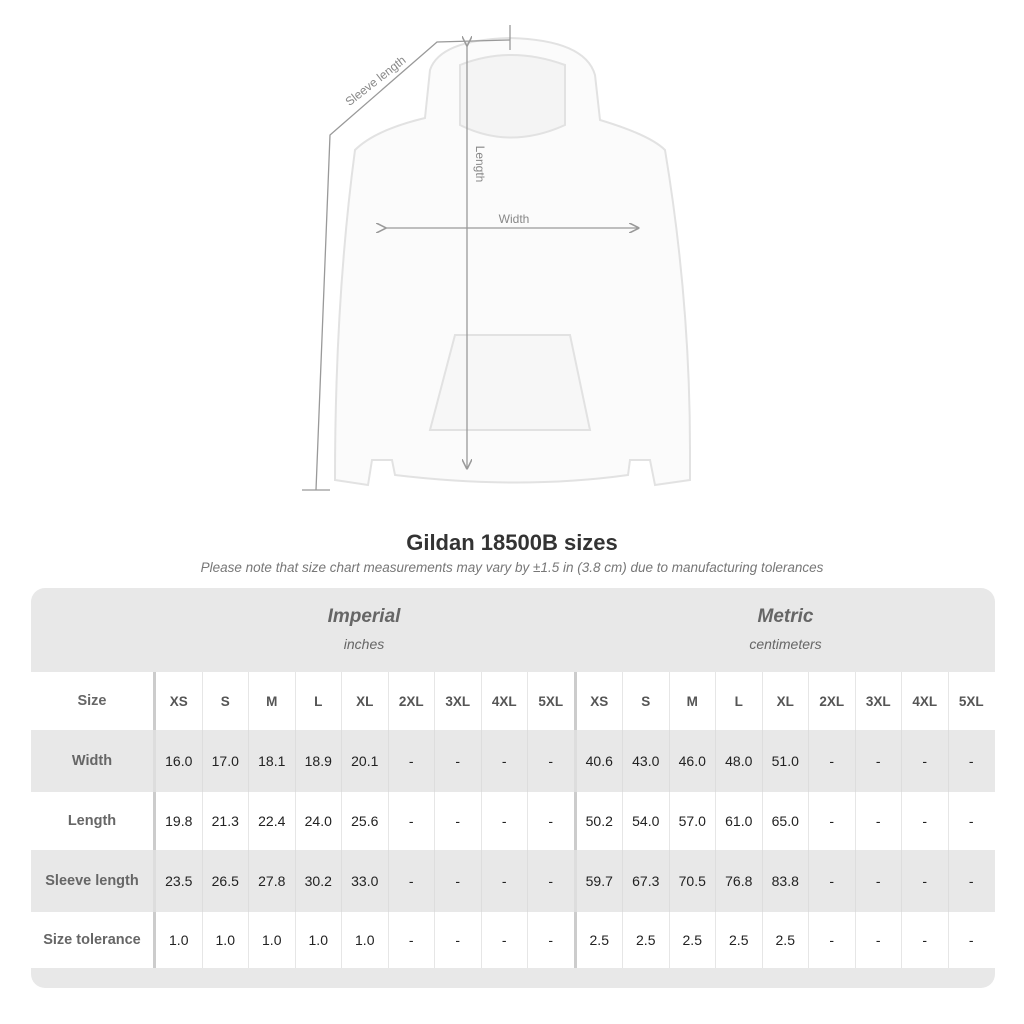 The image size is (1024, 1024). What do you see at coordinates (225, 881) in the screenshot?
I see `cell-imperial: 26.5` at bounding box center [225, 881].